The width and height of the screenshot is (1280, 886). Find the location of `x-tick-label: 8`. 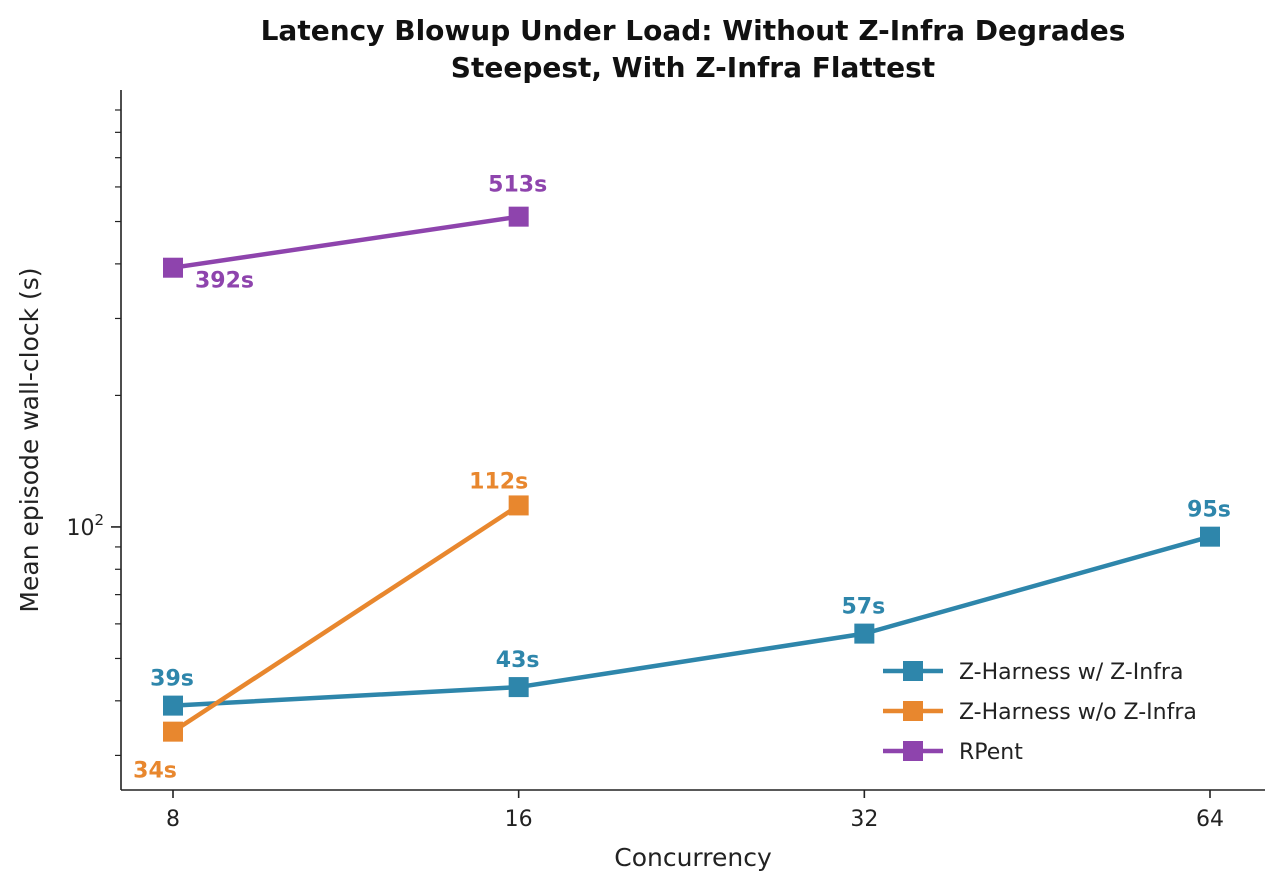

x-tick-label: 8 is located at coordinates (173, 819).